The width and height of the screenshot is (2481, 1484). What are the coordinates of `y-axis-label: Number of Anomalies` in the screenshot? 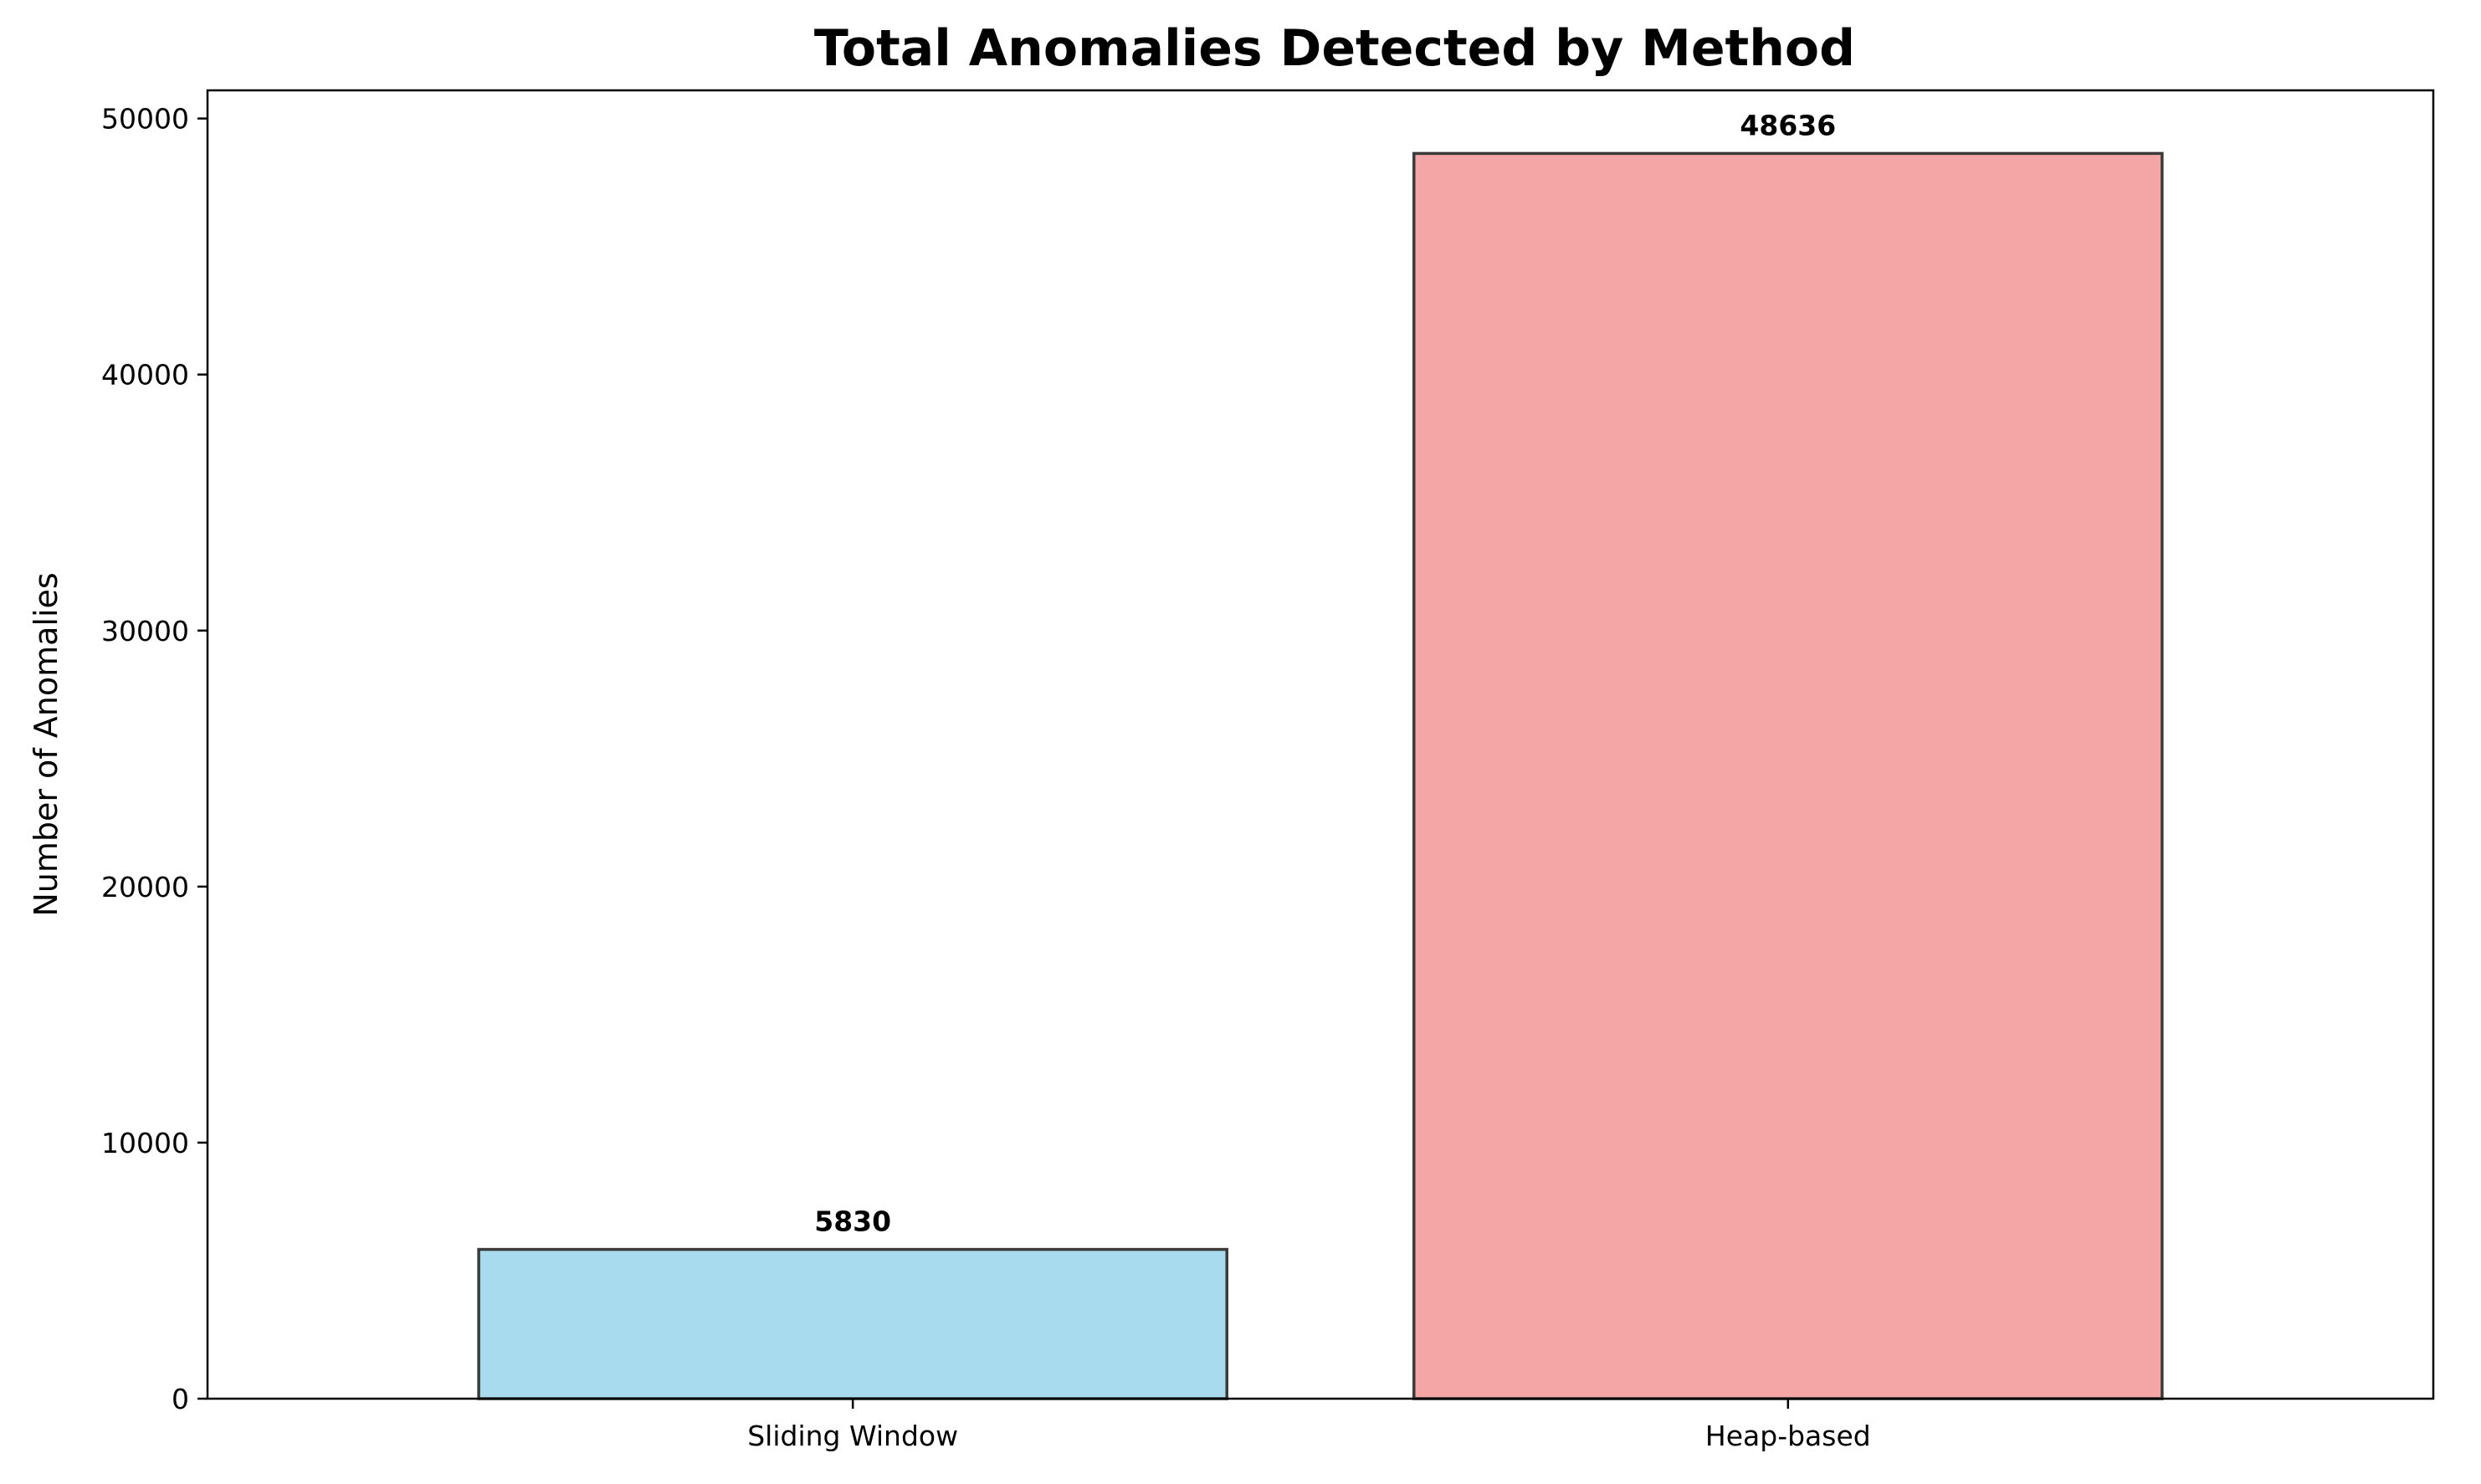 It's located at (46, 744).